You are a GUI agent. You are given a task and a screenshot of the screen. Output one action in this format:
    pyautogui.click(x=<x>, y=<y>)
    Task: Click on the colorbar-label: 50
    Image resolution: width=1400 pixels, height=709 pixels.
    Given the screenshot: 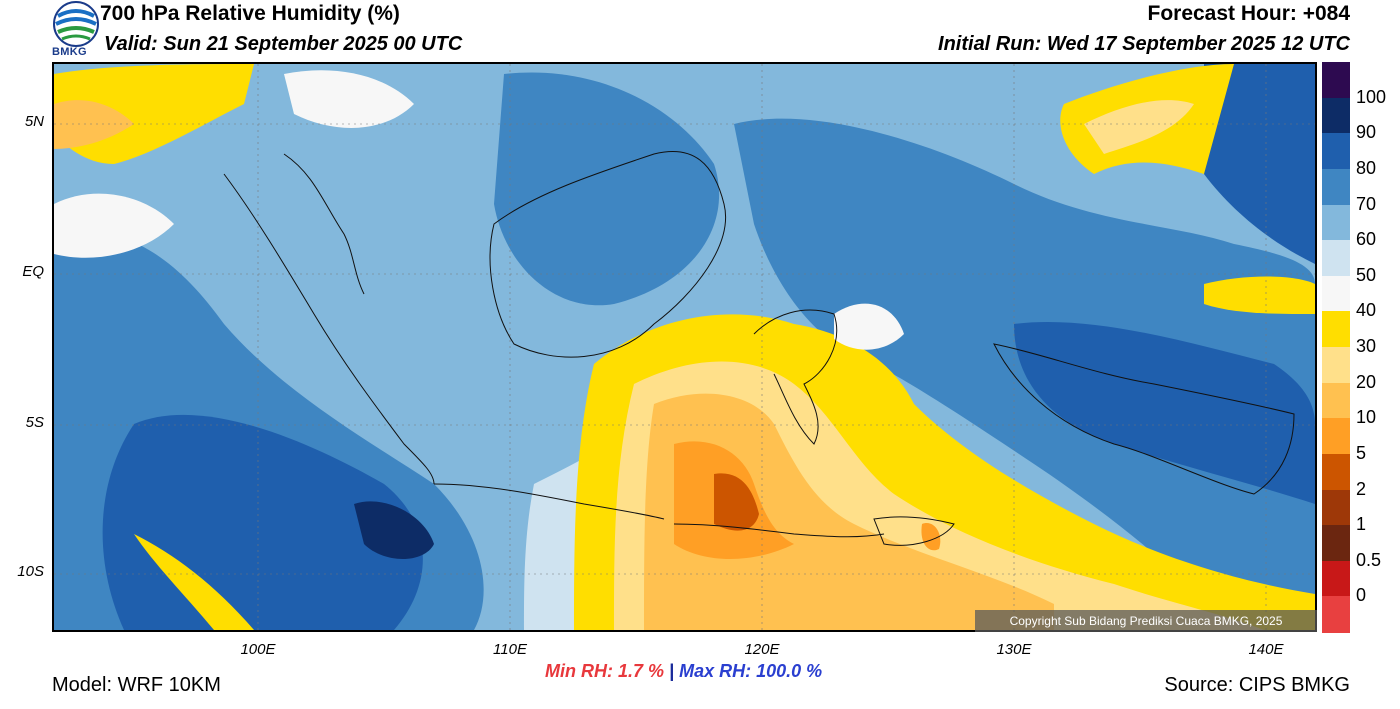 What is the action you would take?
    pyautogui.click(x=1366, y=274)
    